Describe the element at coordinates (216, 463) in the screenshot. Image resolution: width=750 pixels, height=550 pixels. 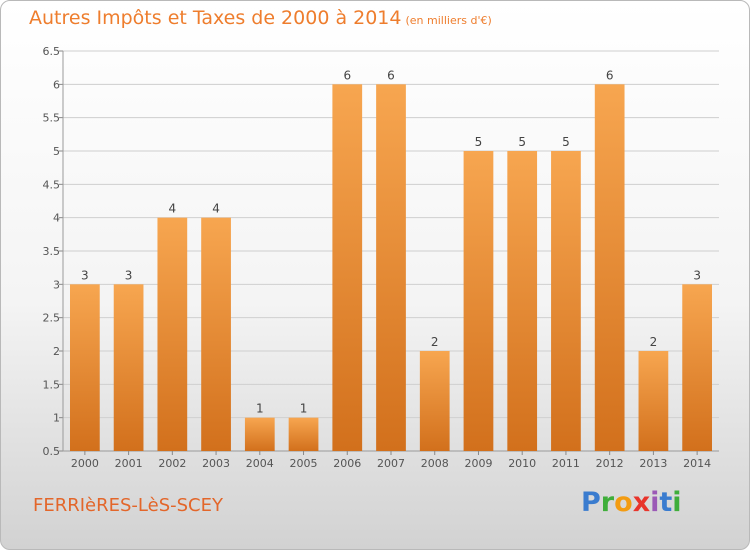
I see `x-tick-label: 2003` at that location.